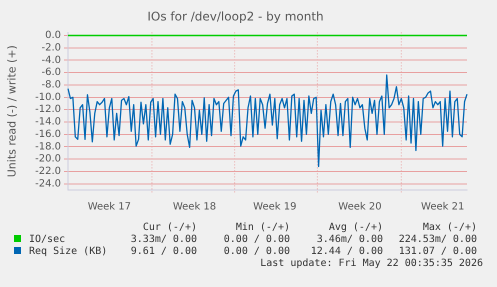 The image size is (497, 287). What do you see at coordinates (53, 36) in the screenshot?
I see `y-tick-label: 0.0` at bounding box center [53, 36].